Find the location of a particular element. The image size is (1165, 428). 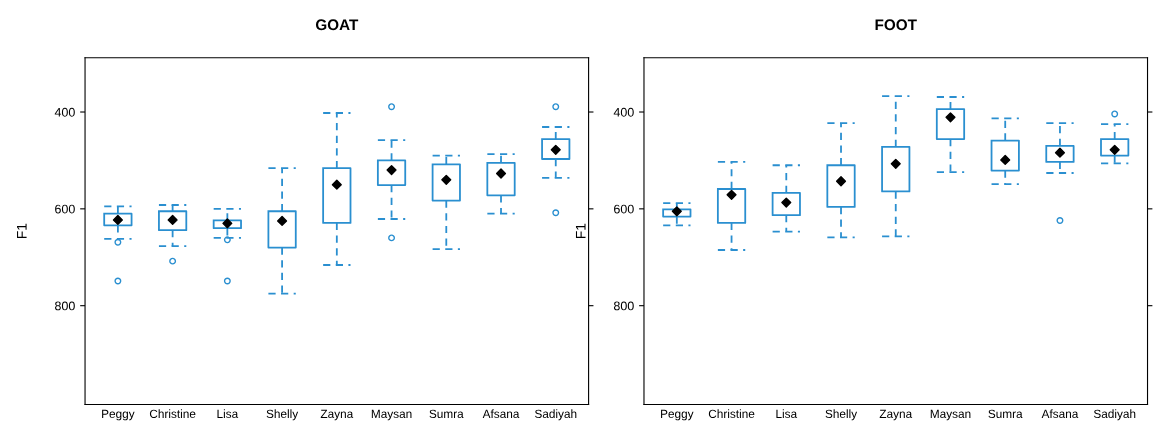

chart-title: FOOT is located at coordinates (896, 25).